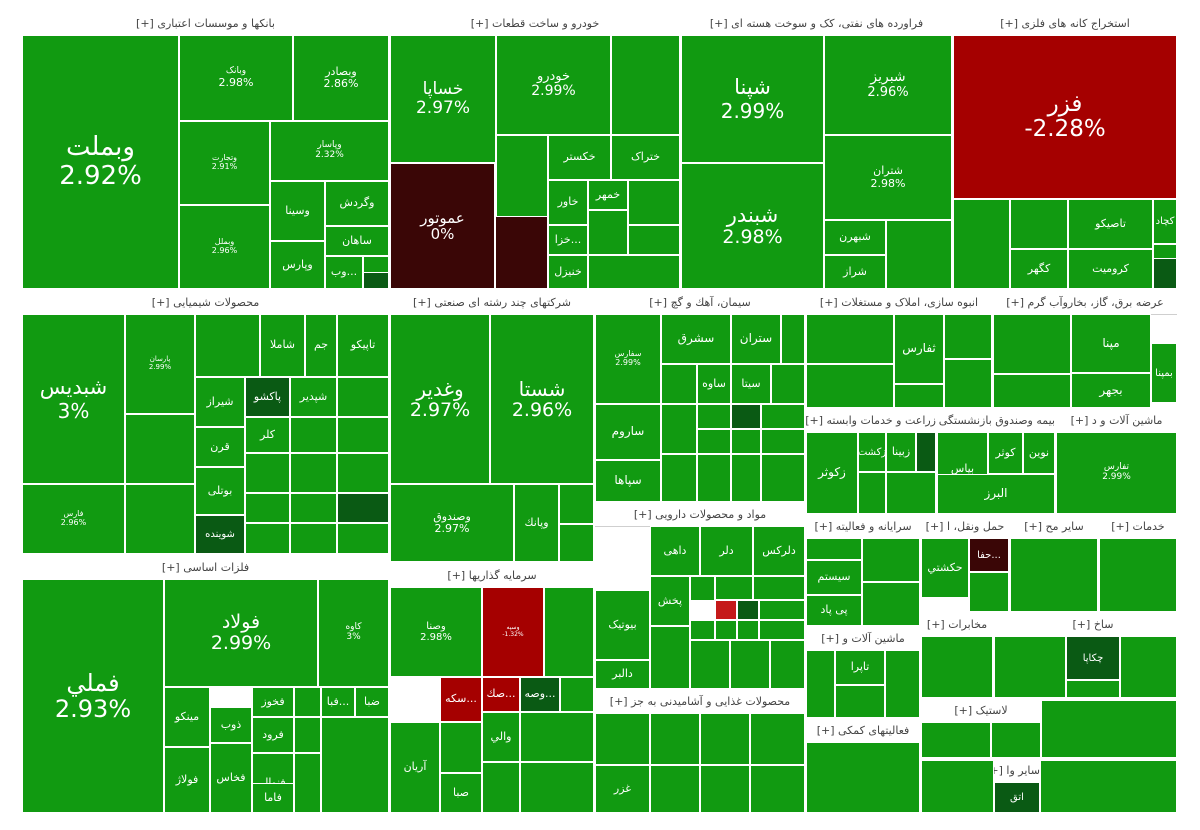 The image size is (1200, 830). I want to click on treemap-tile: دلر, so click(726, 551).